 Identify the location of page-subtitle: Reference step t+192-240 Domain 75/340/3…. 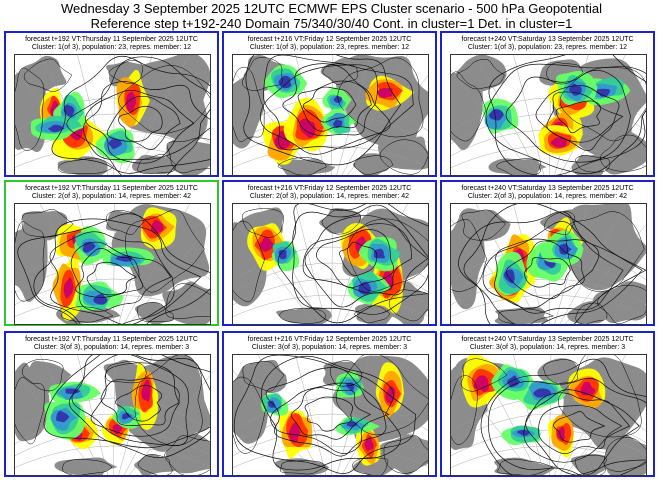
(331, 23).